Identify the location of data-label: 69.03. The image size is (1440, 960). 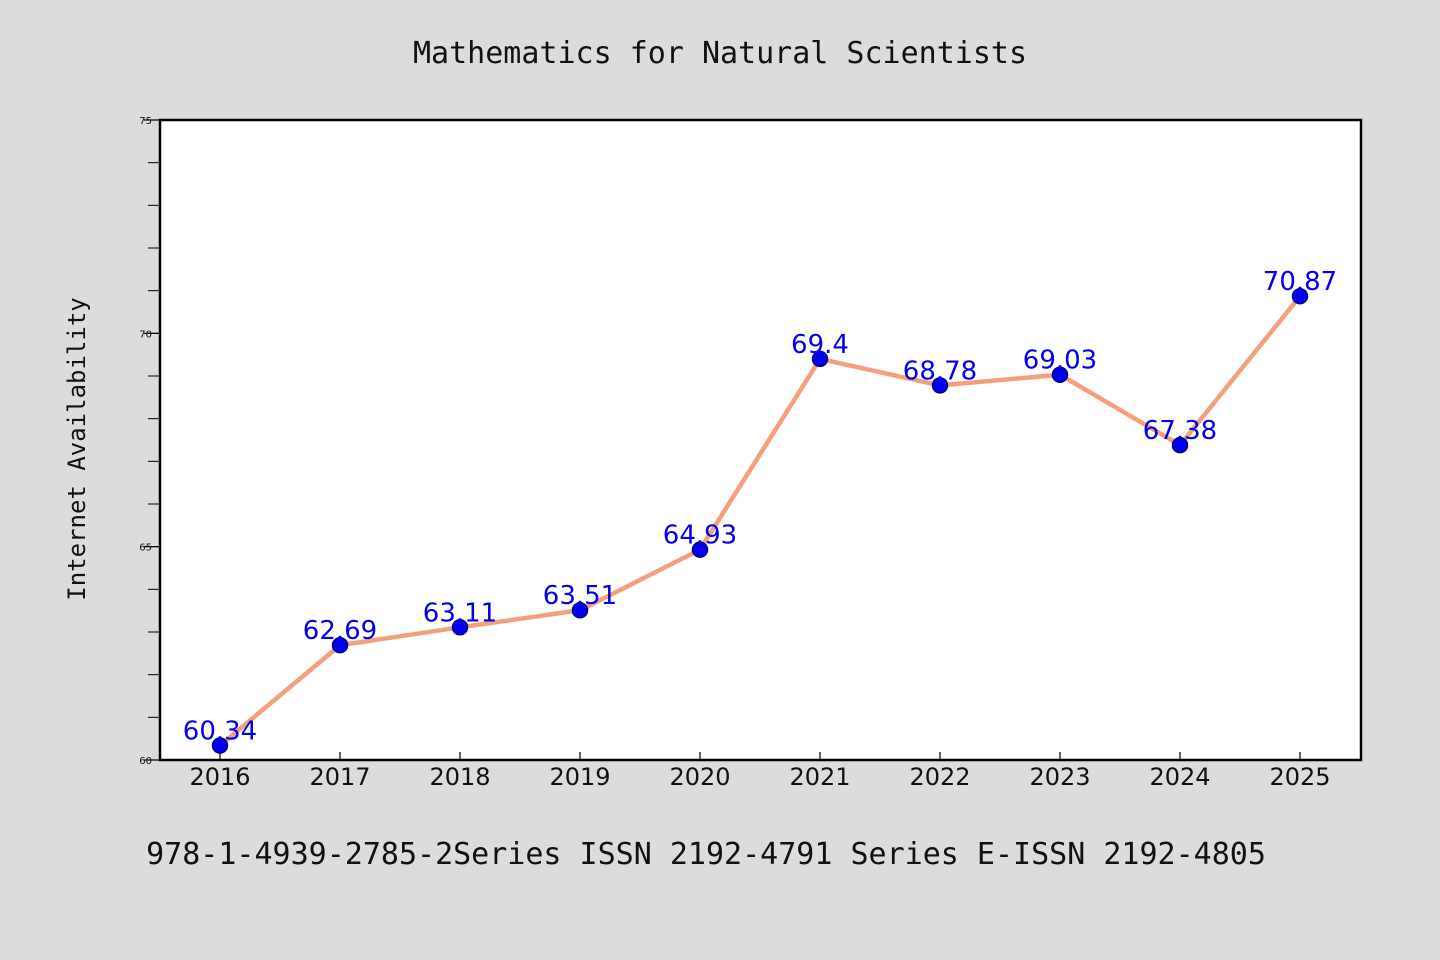
(1060, 361).